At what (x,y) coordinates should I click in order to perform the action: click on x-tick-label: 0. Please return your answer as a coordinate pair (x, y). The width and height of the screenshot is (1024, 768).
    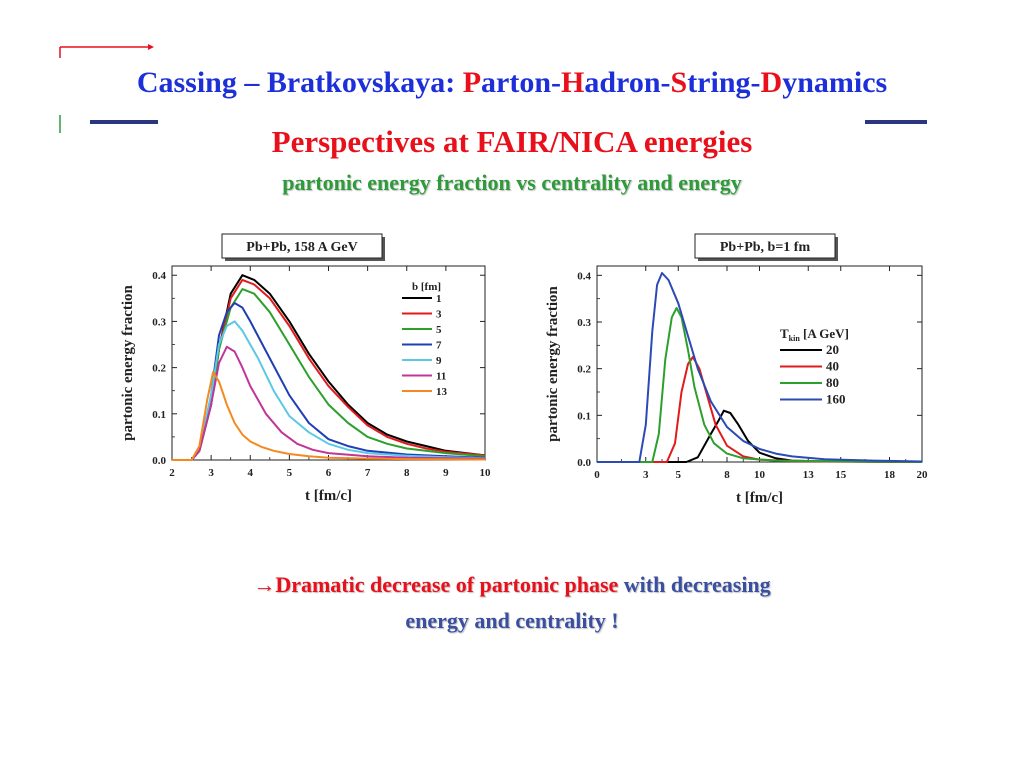
    Looking at the image, I should click on (597, 475).